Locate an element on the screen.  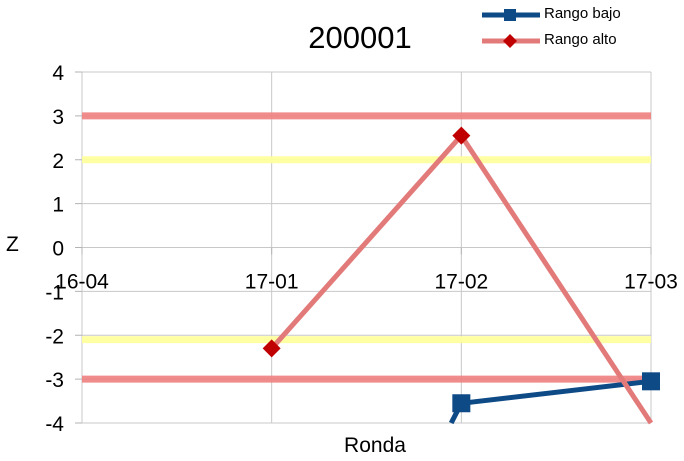
legend-label: Rango bajo is located at coordinates (582, 13).